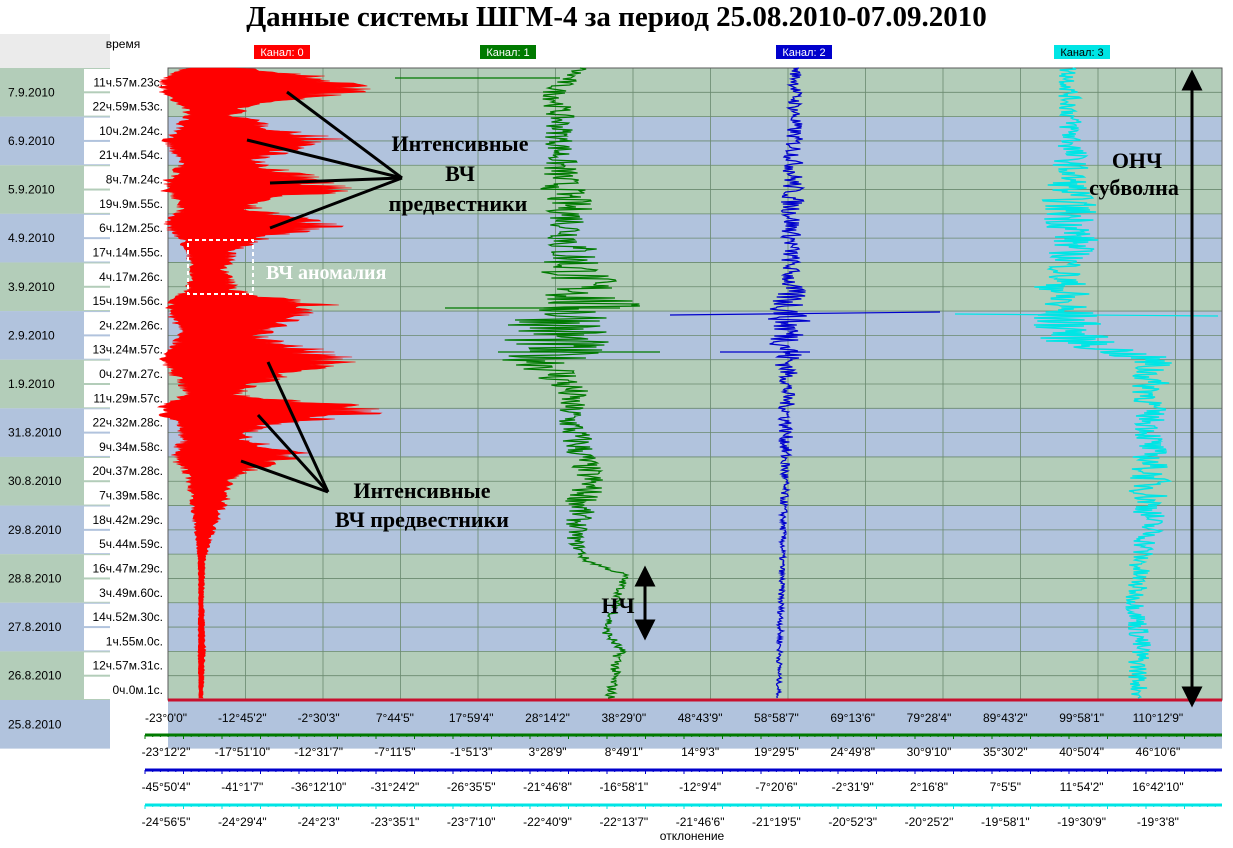 The image size is (1233, 848). What do you see at coordinates (318, 752) in the screenshot?
I see `x-tick-label: -12°31'7"` at bounding box center [318, 752].